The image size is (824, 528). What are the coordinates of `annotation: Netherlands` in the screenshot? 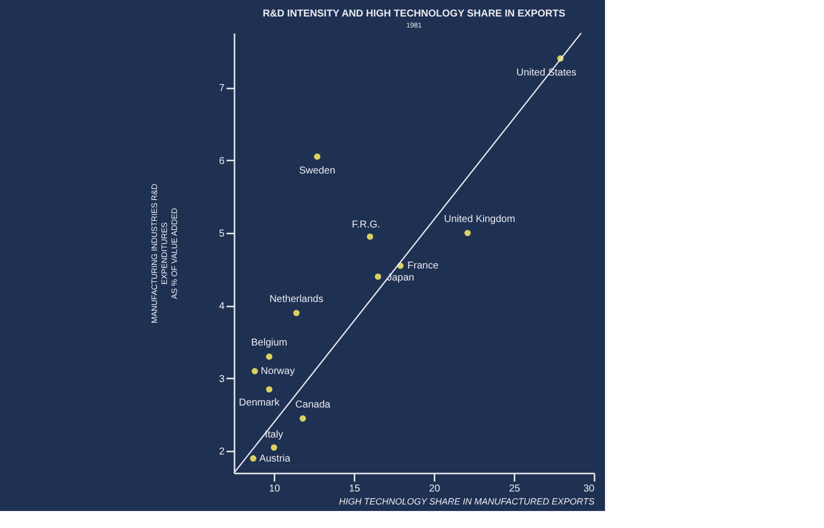 It's located at (296, 299).